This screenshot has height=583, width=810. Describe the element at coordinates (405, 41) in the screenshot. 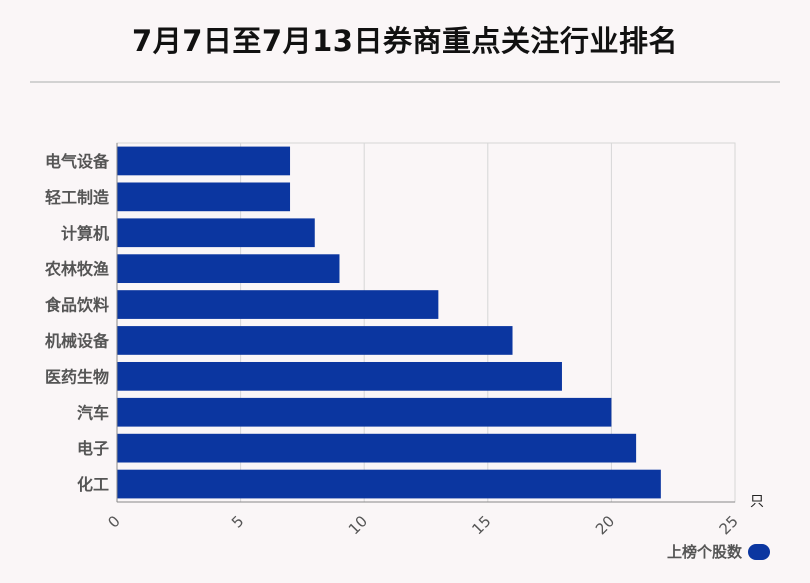

I see `chart-title: 7月7日至7月13日券商重点关注行业排名` at that location.